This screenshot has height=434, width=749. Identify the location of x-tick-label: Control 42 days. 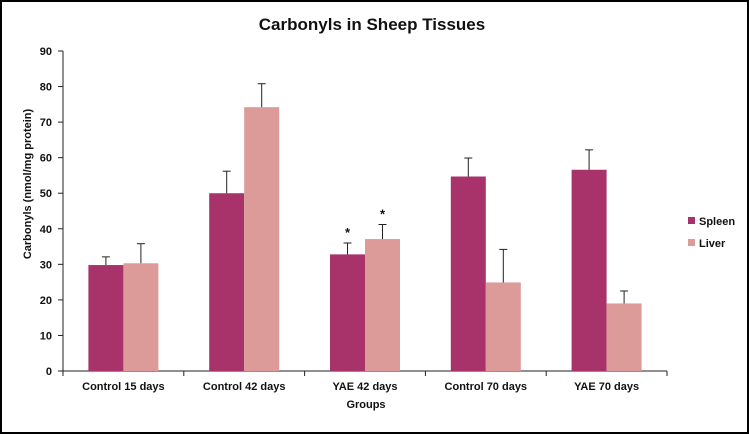
(244, 387).